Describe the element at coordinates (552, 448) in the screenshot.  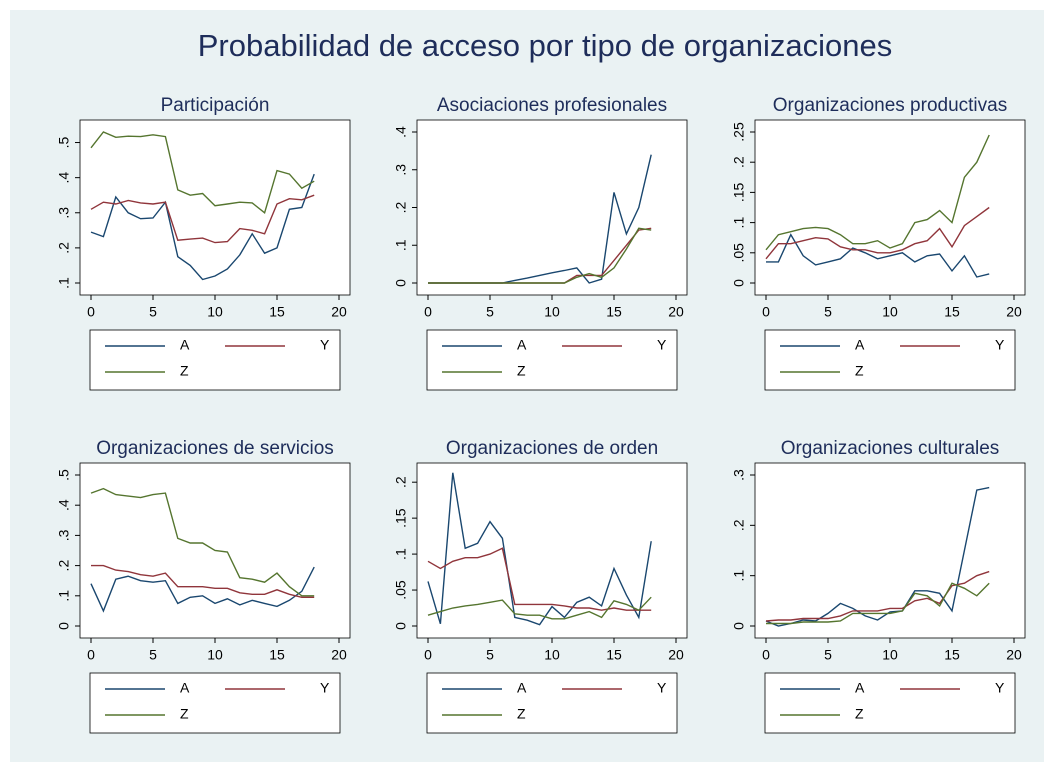
I see `panel-title: Organizaciones de orden` at that location.